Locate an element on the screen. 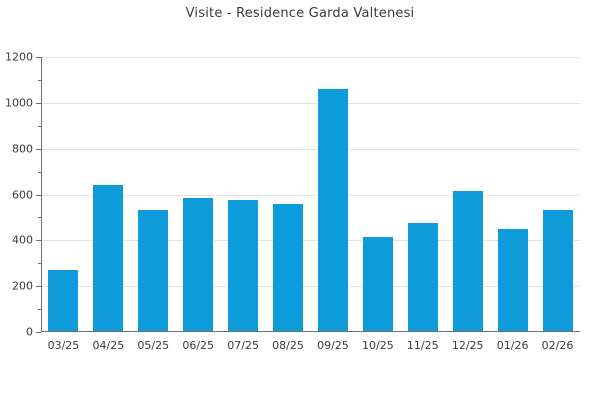 The width and height of the screenshot is (600, 400). y-tick-label: 1200 is located at coordinates (19, 57).